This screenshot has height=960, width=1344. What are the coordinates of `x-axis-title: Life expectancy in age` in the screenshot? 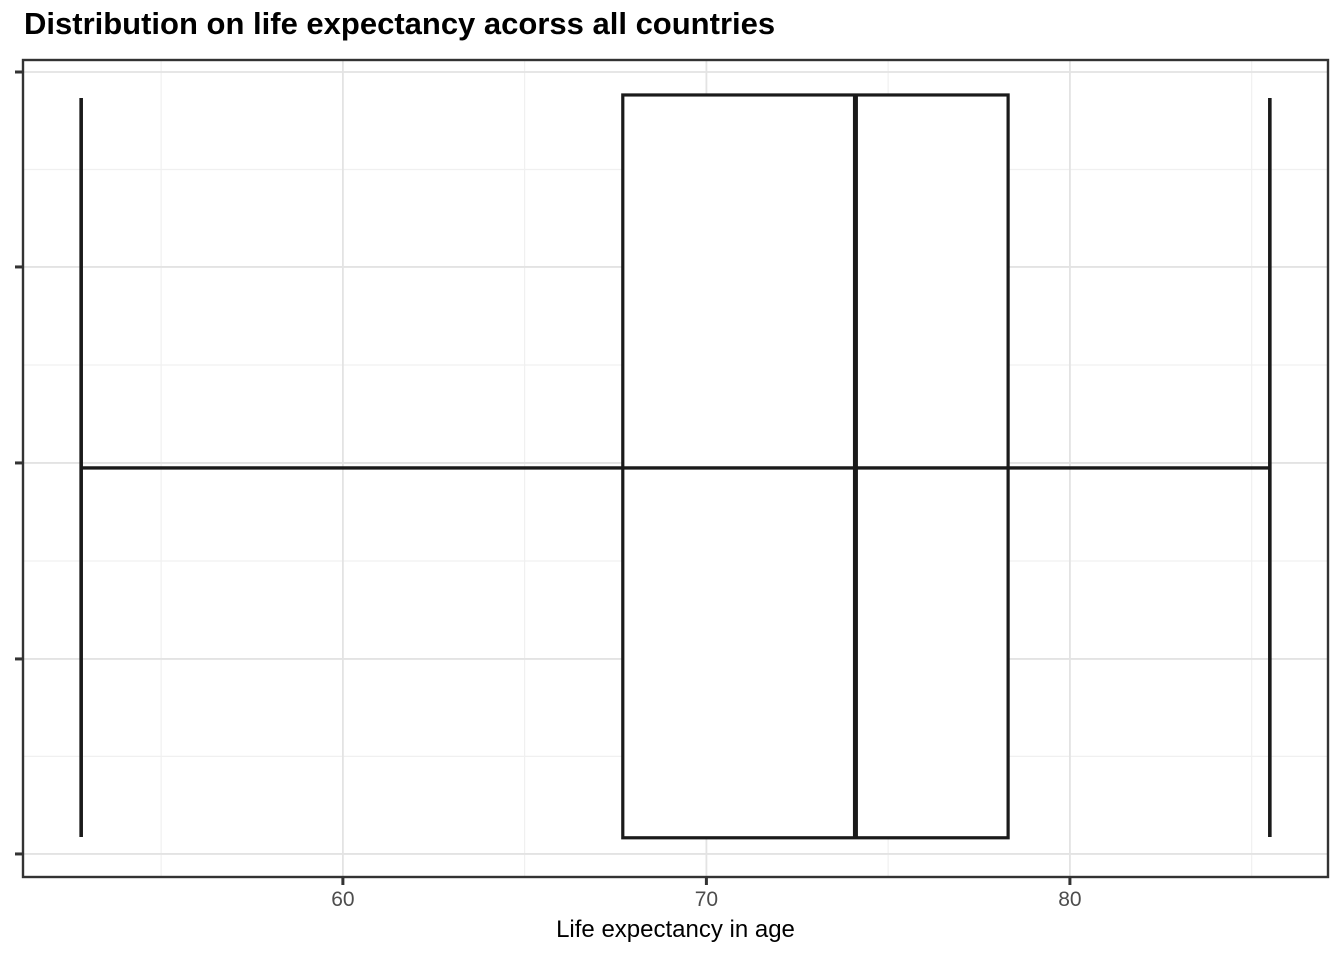 It's located at (675, 929).